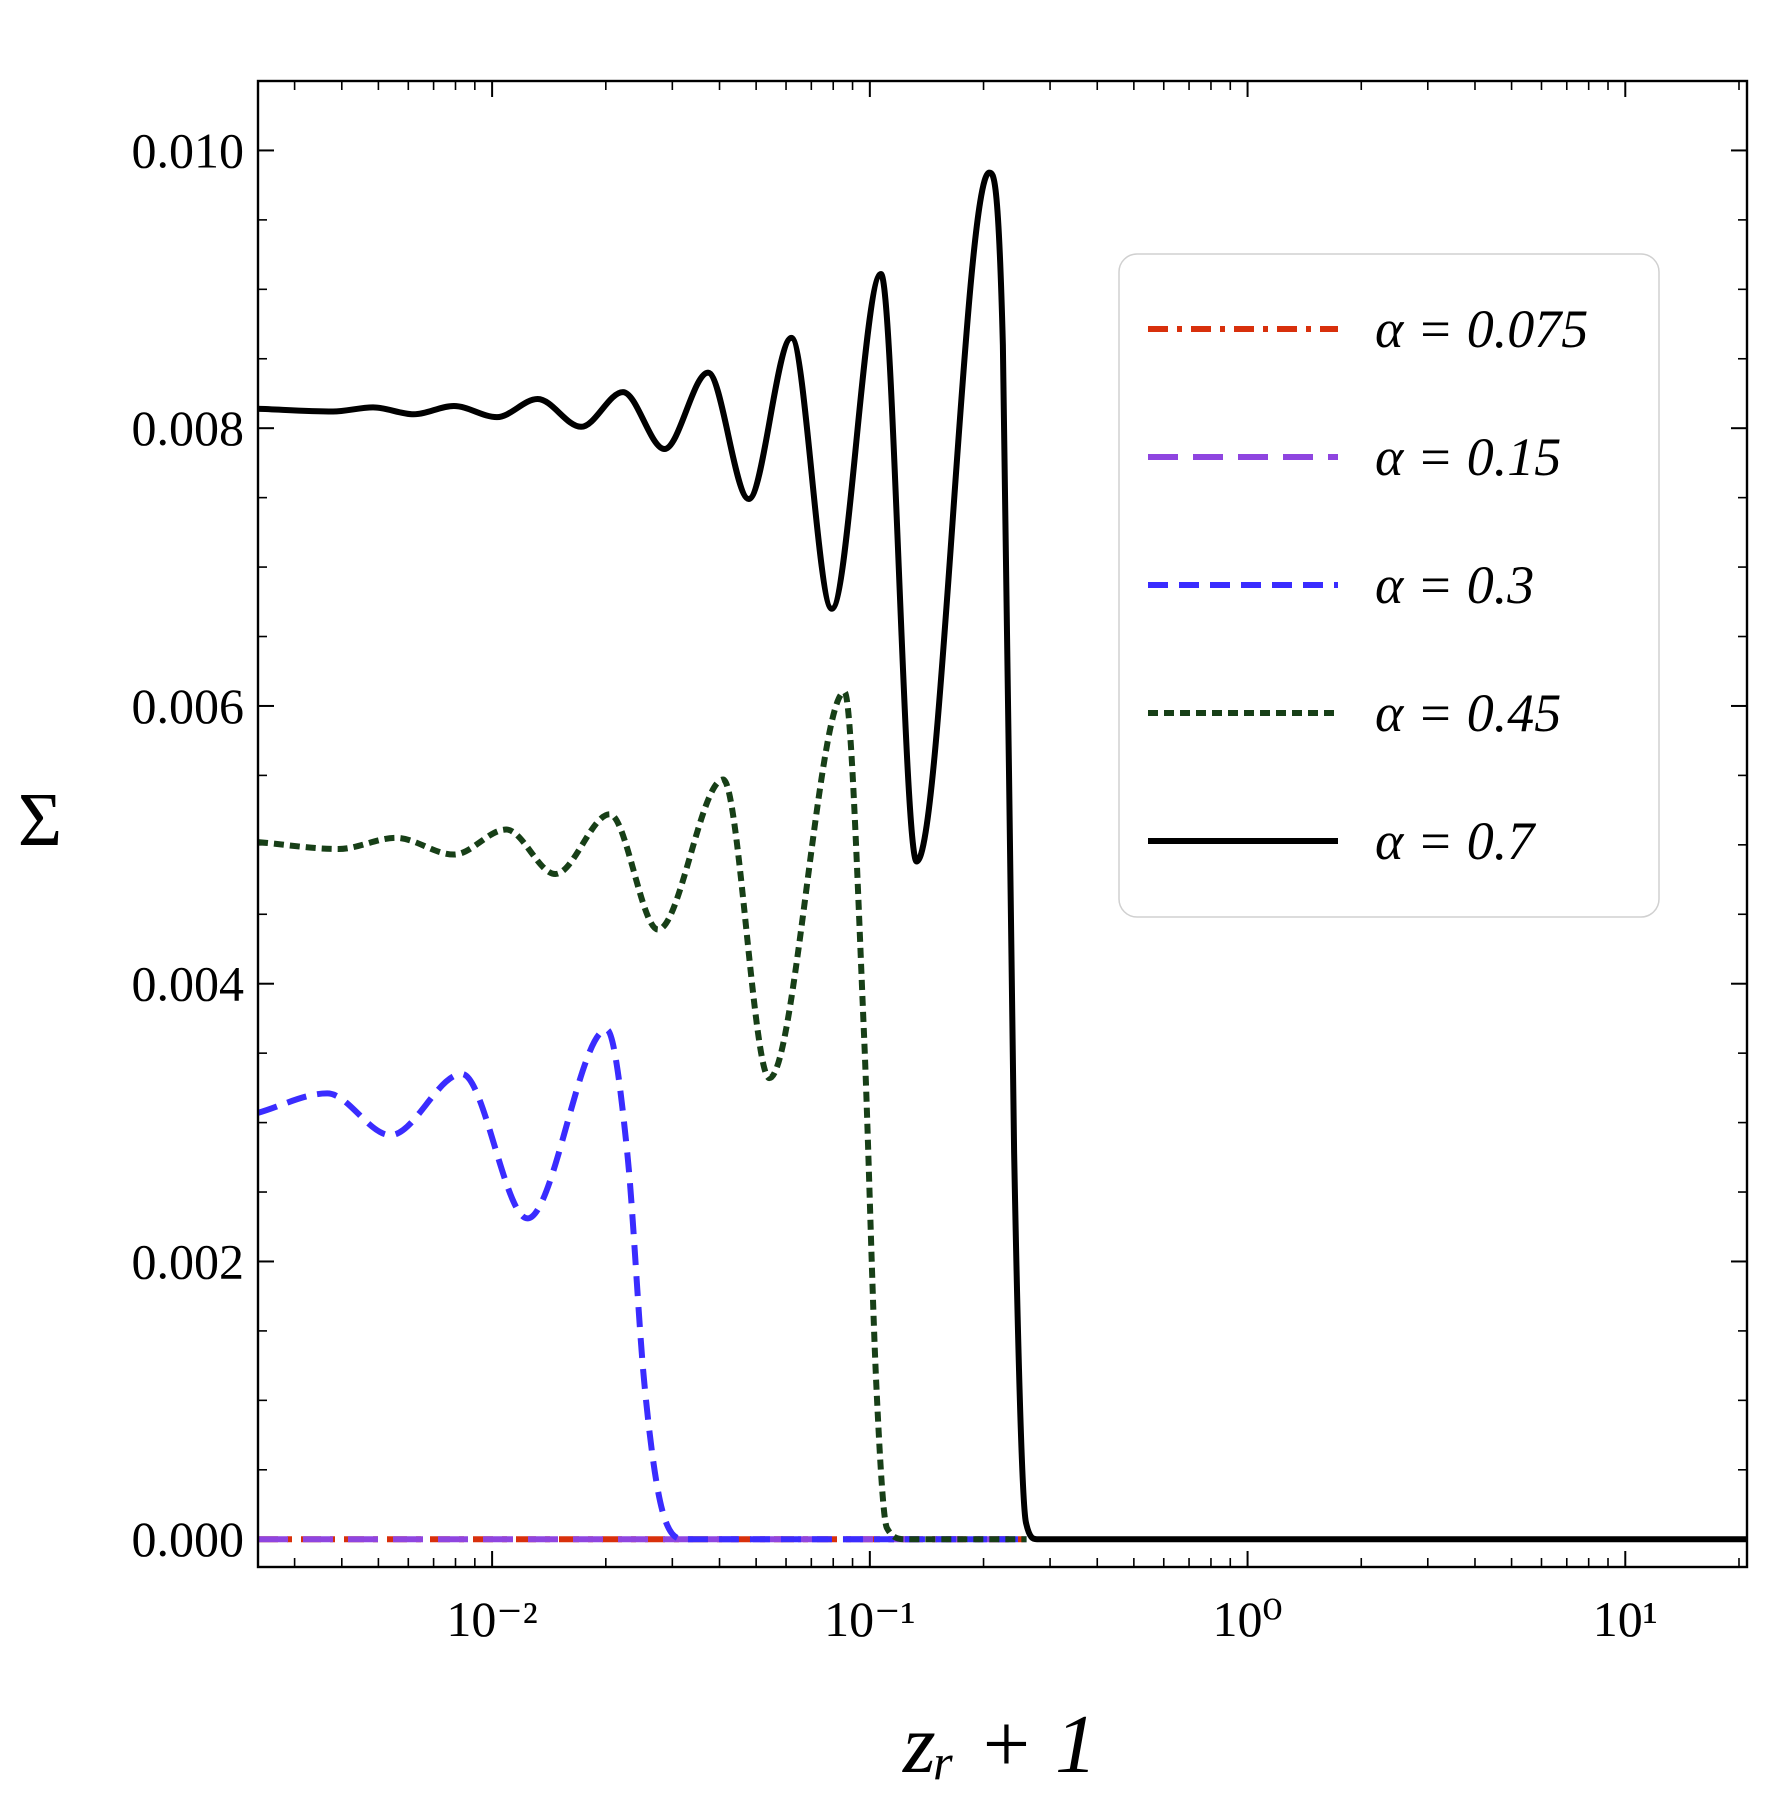 The image size is (1765, 1811). Describe the element at coordinates (1481, 329) in the screenshot. I see `legend-label: α = 0.075` at that location.